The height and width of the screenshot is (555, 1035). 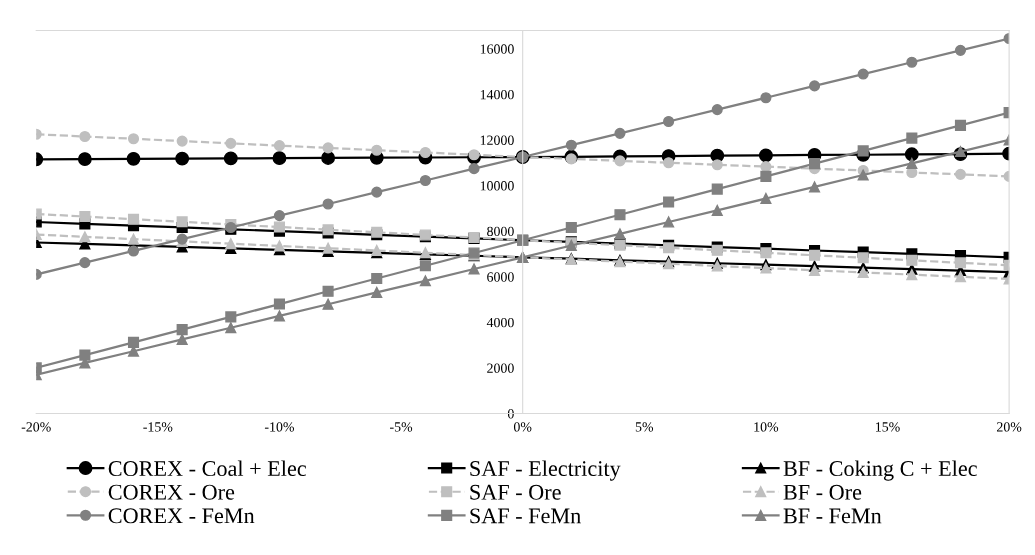 What do you see at coordinates (279, 427) in the screenshot?
I see `x-tick-label: -10%` at bounding box center [279, 427].